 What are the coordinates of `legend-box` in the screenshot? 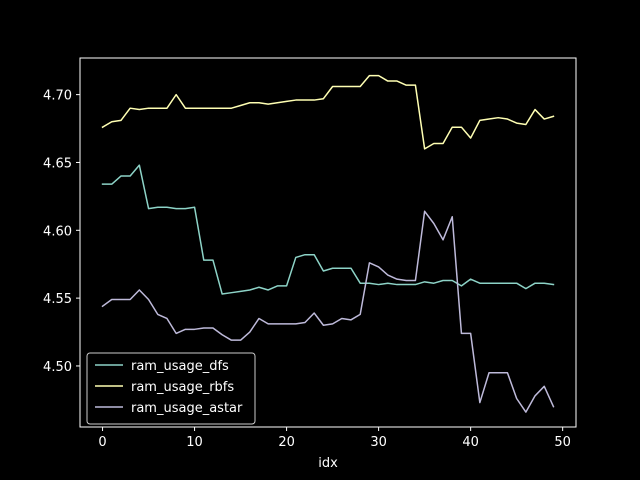 It's located at (171, 388).